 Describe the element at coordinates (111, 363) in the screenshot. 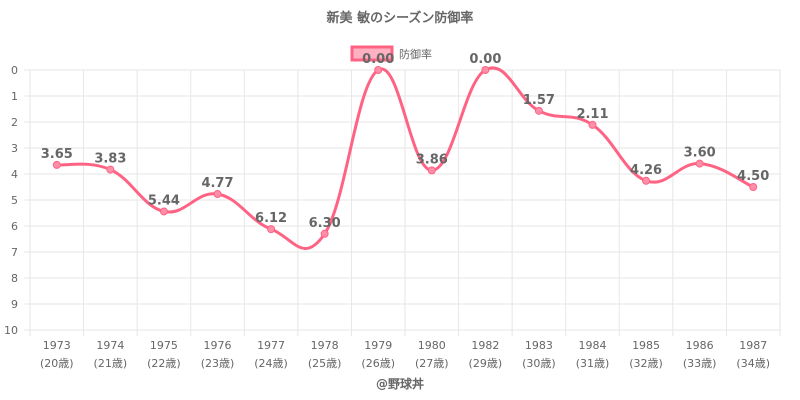

I see `x-tick-sublabel: (21歳)` at that location.